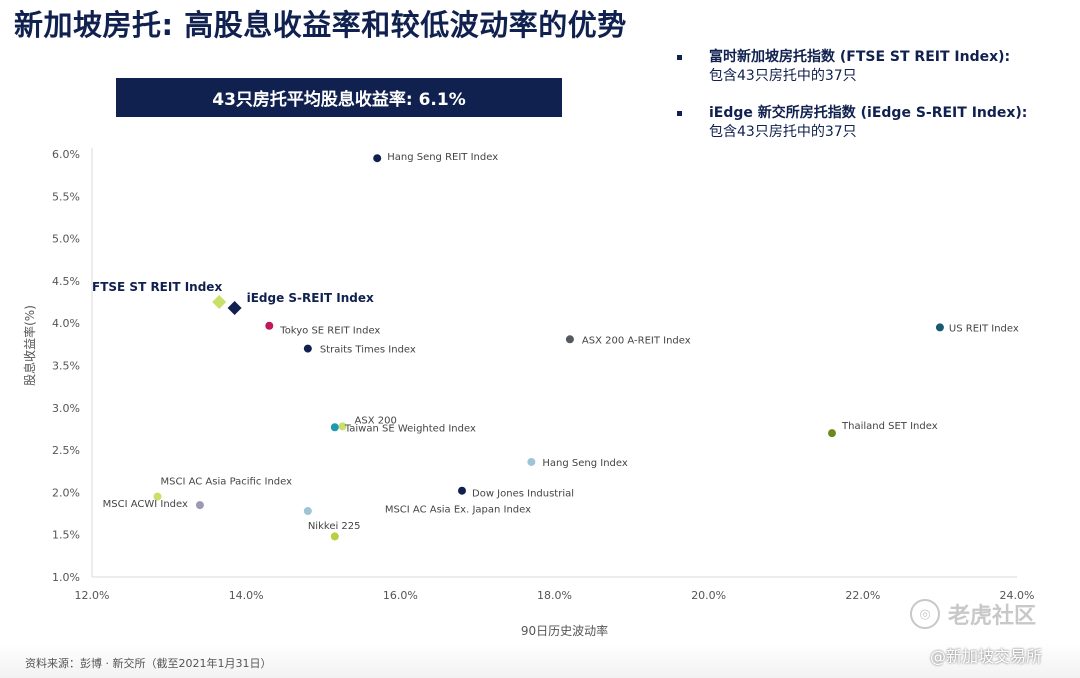  I want to click on y-tick-label: 5.0%, so click(66, 239).